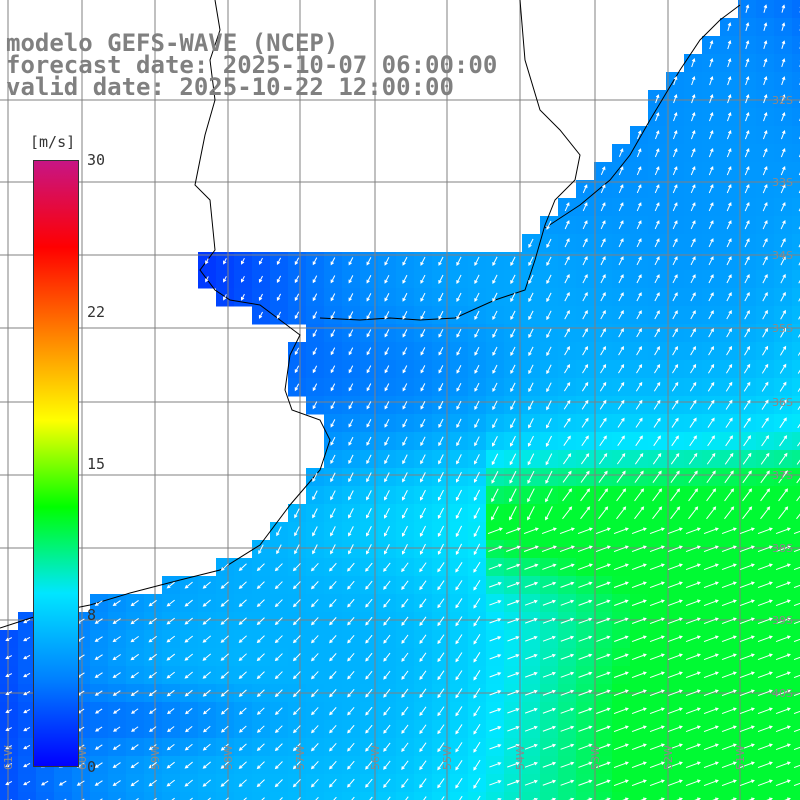 This screenshot has height=800, width=800. I want to click on forecast-date: forecast date: 2025-10-07 06:00:00, so click(252, 65).